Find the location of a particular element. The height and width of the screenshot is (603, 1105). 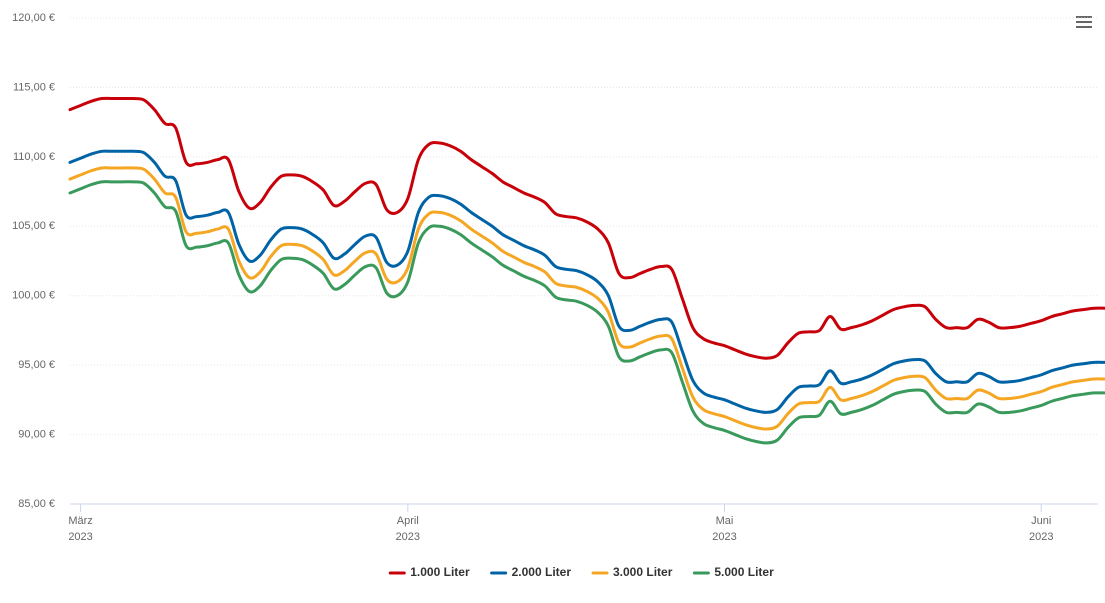

y-tick-label: 120,00 € is located at coordinates (33, 18).